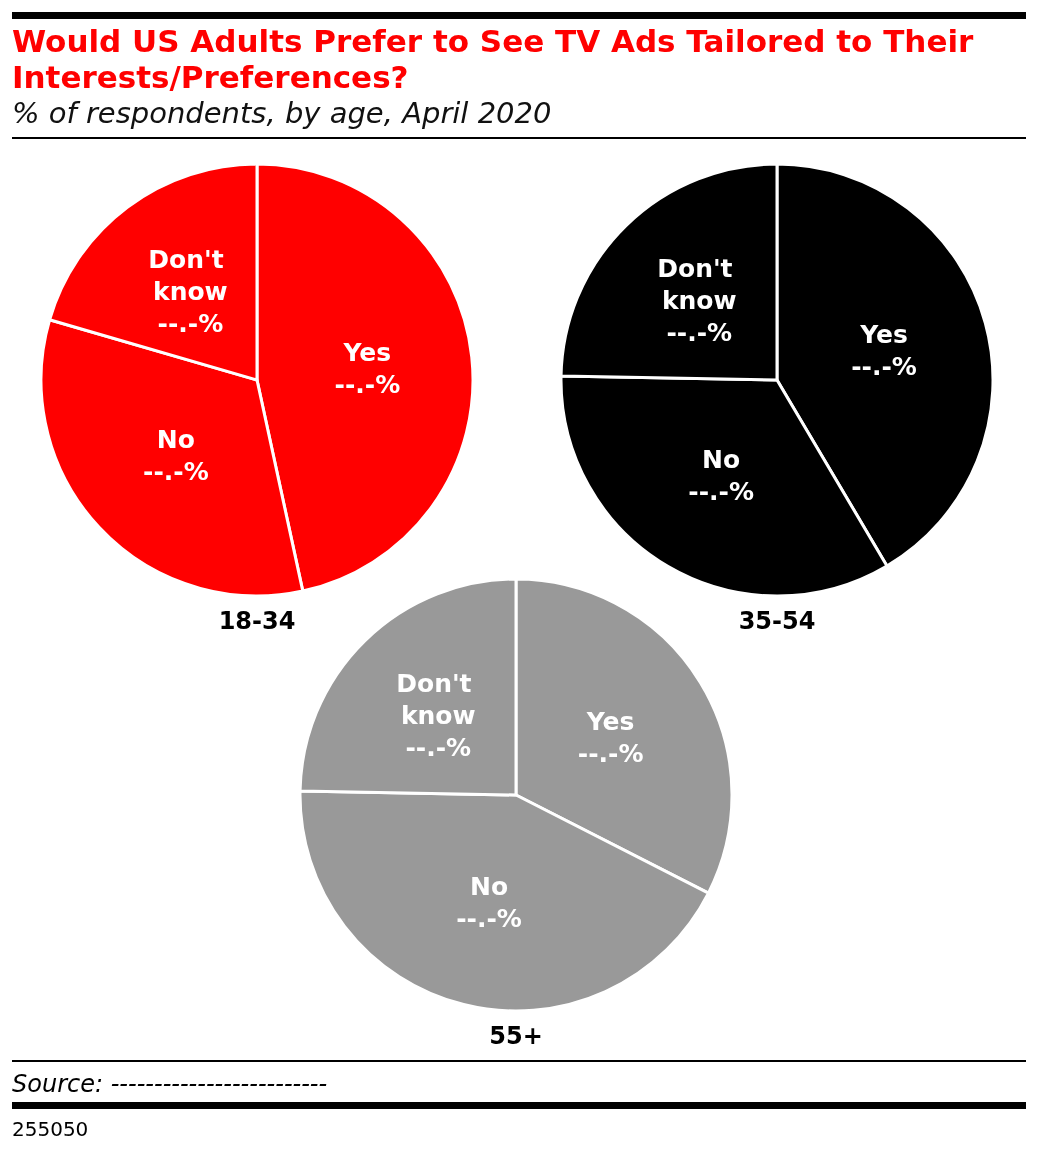 The image size is (1038, 1154). I want to click on text: 35-54, so click(777, 621).